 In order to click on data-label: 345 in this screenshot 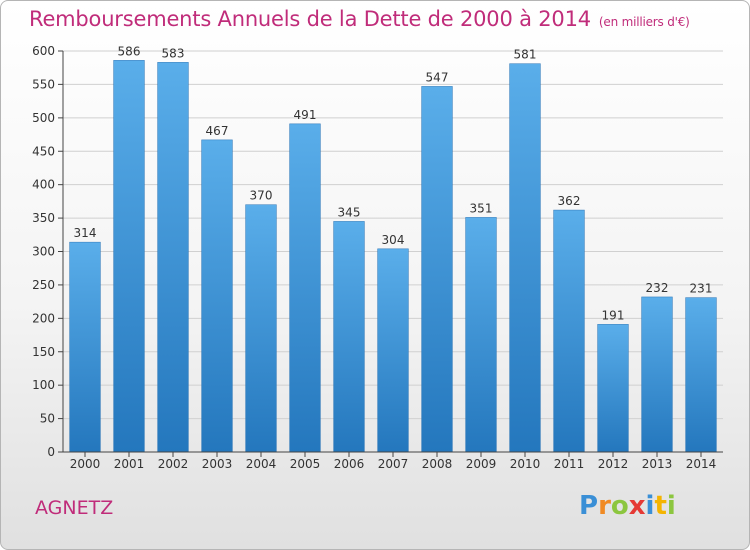, I will do `click(349, 212)`.